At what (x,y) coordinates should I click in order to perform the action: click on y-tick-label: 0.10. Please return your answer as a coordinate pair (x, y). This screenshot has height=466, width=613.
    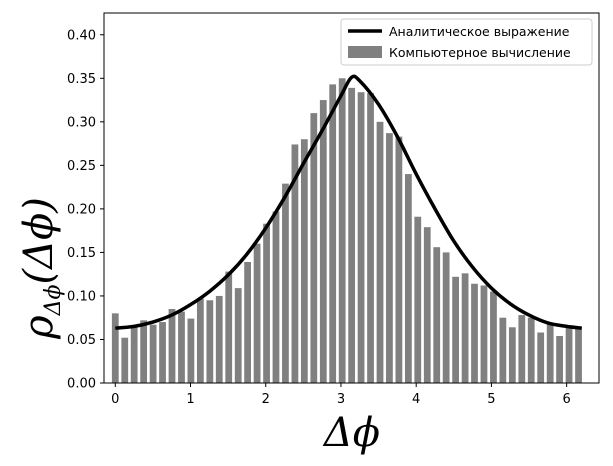
    Looking at the image, I should click on (81, 296).